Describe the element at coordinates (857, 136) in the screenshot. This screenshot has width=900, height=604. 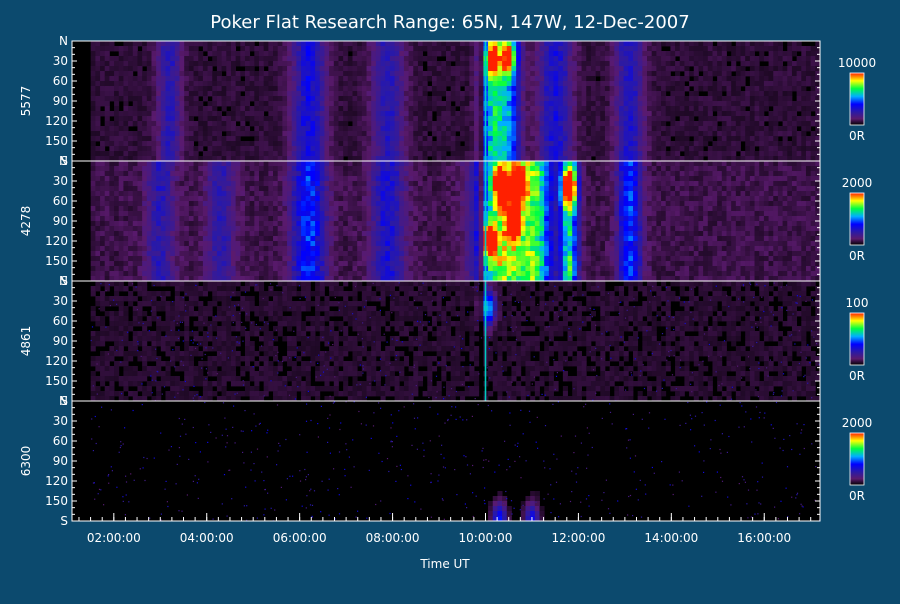
I see `colorbar-min-label: 0R` at that location.